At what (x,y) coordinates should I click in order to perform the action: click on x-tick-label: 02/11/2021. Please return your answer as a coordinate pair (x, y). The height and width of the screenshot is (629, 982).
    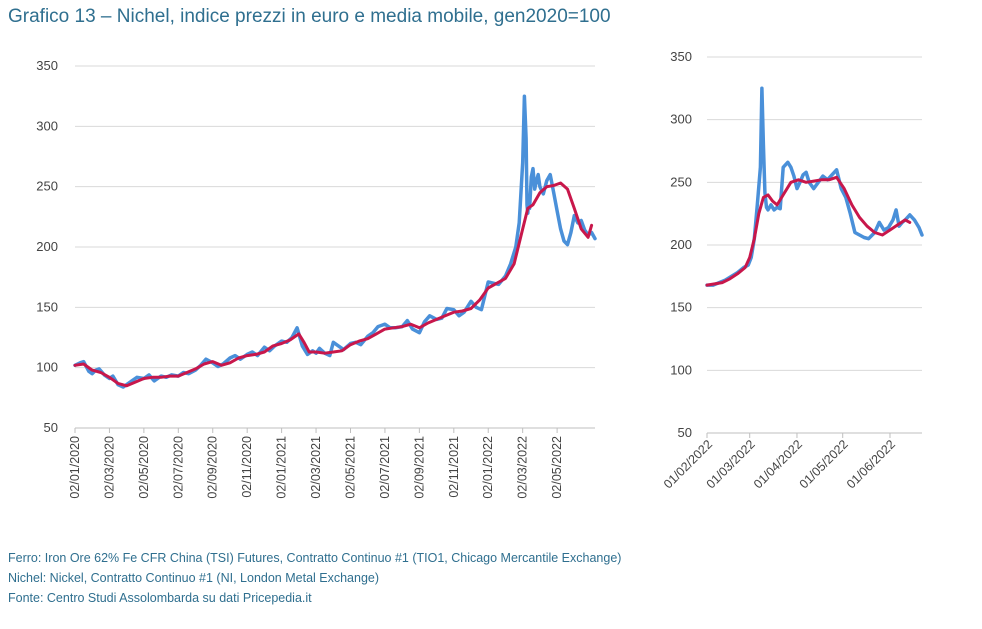
    Looking at the image, I should click on (454, 467).